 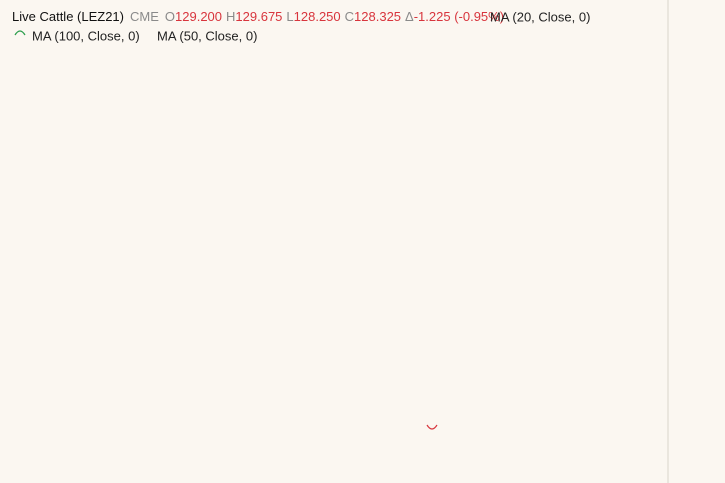 What do you see at coordinates (377, 16) in the screenshot?
I see `quote-value: 128.325` at bounding box center [377, 16].